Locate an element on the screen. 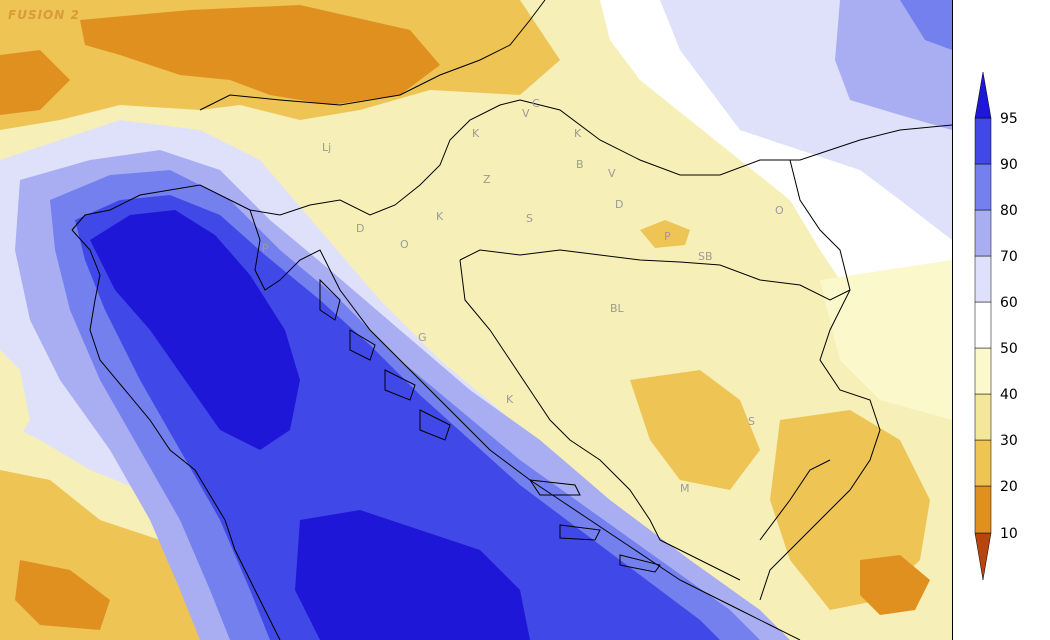 The height and width of the screenshot is (640, 1050). field-sw-deep is located at coordinates (62, 595).